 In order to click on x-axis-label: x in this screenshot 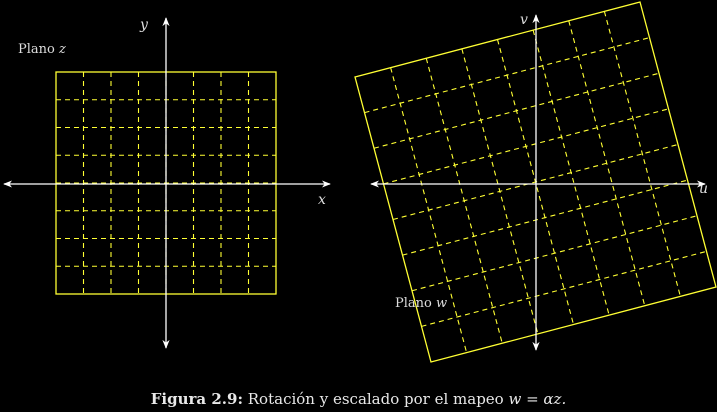, I will do `click(322, 200)`.